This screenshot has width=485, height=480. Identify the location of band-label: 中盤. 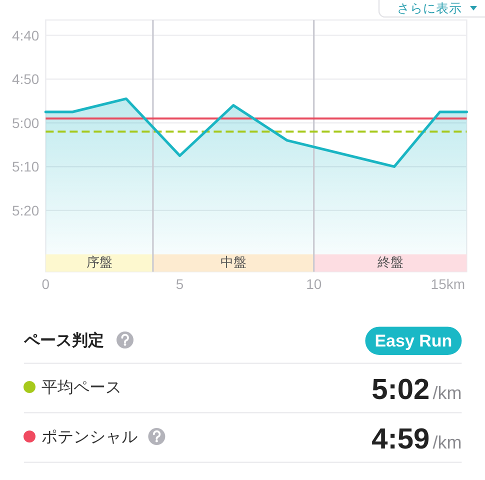
(233, 263).